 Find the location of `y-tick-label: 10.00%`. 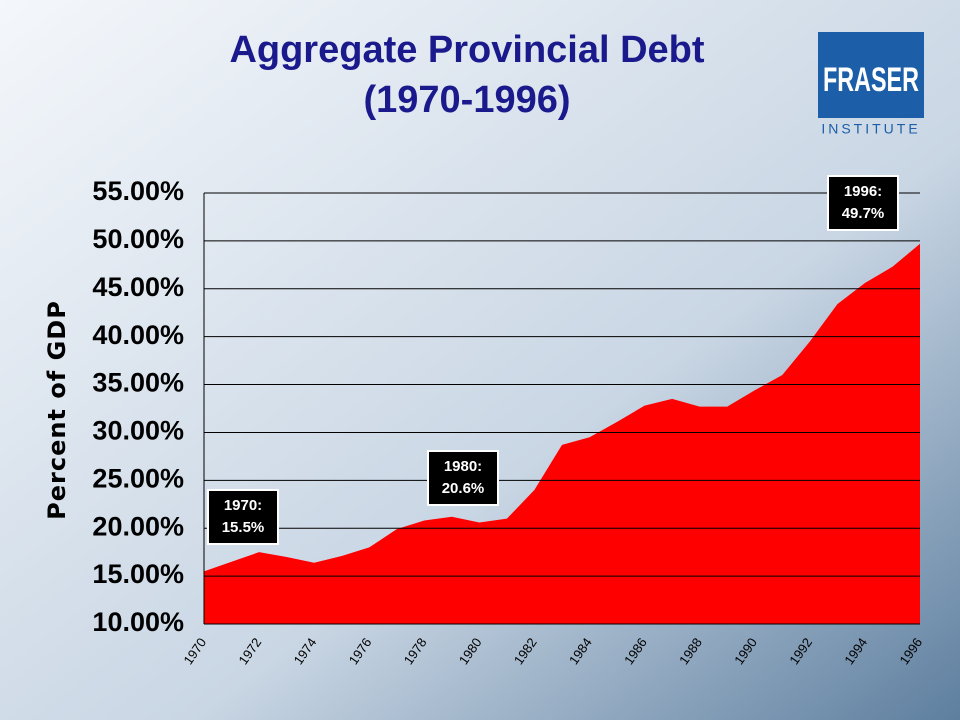

y-tick-label: 10.00% is located at coordinates (138, 622).